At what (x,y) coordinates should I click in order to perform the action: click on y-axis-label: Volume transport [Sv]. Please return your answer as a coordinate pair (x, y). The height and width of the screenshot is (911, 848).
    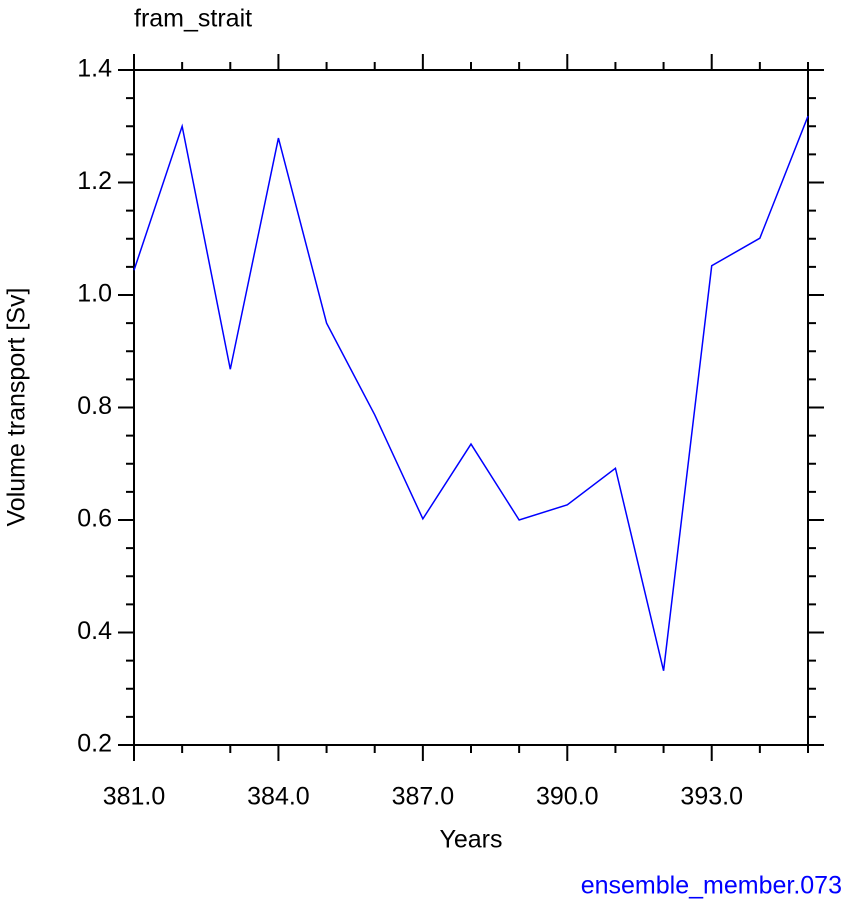
    Looking at the image, I should click on (17, 406).